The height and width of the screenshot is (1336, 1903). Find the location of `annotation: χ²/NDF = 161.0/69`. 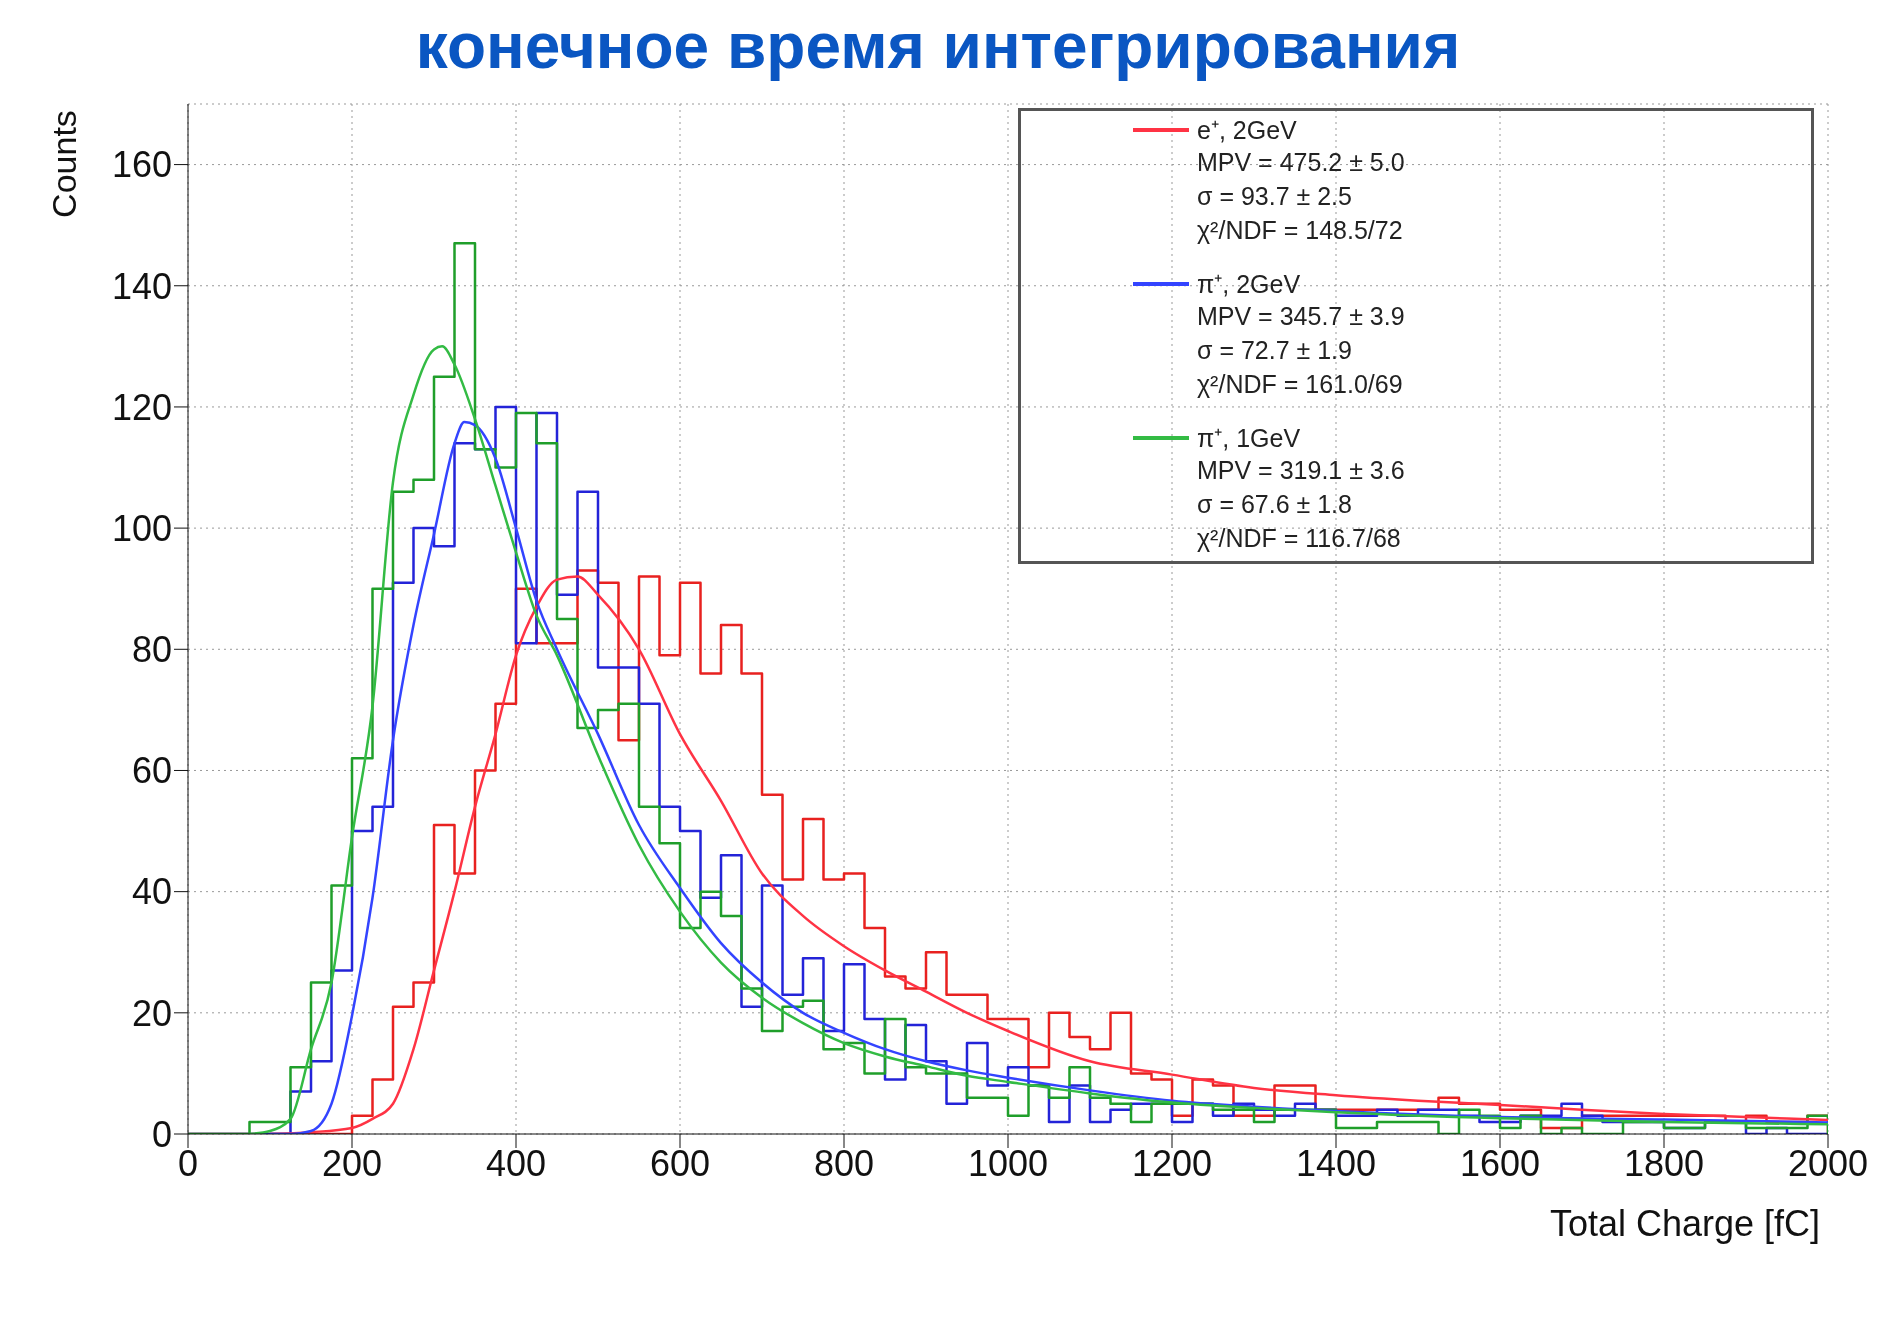

annotation: χ²/NDF = 161.0/69 is located at coordinates (1300, 384).